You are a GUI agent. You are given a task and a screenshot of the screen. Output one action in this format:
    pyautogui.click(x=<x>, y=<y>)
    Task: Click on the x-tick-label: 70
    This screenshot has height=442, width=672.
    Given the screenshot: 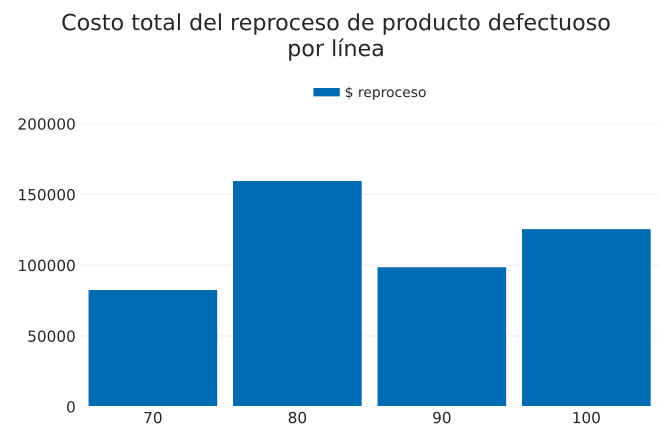 What is the action you would take?
    pyautogui.click(x=153, y=418)
    